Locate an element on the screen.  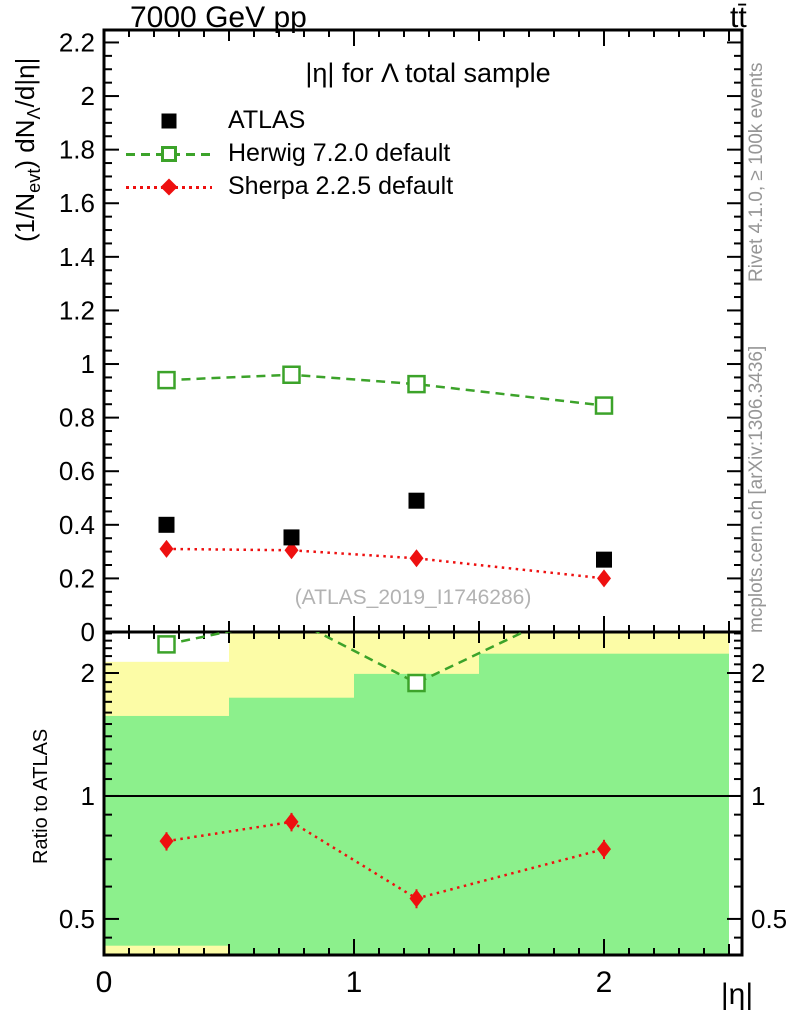
main-y-axis-label-segment: Λ is located at coordinates (34, 113).